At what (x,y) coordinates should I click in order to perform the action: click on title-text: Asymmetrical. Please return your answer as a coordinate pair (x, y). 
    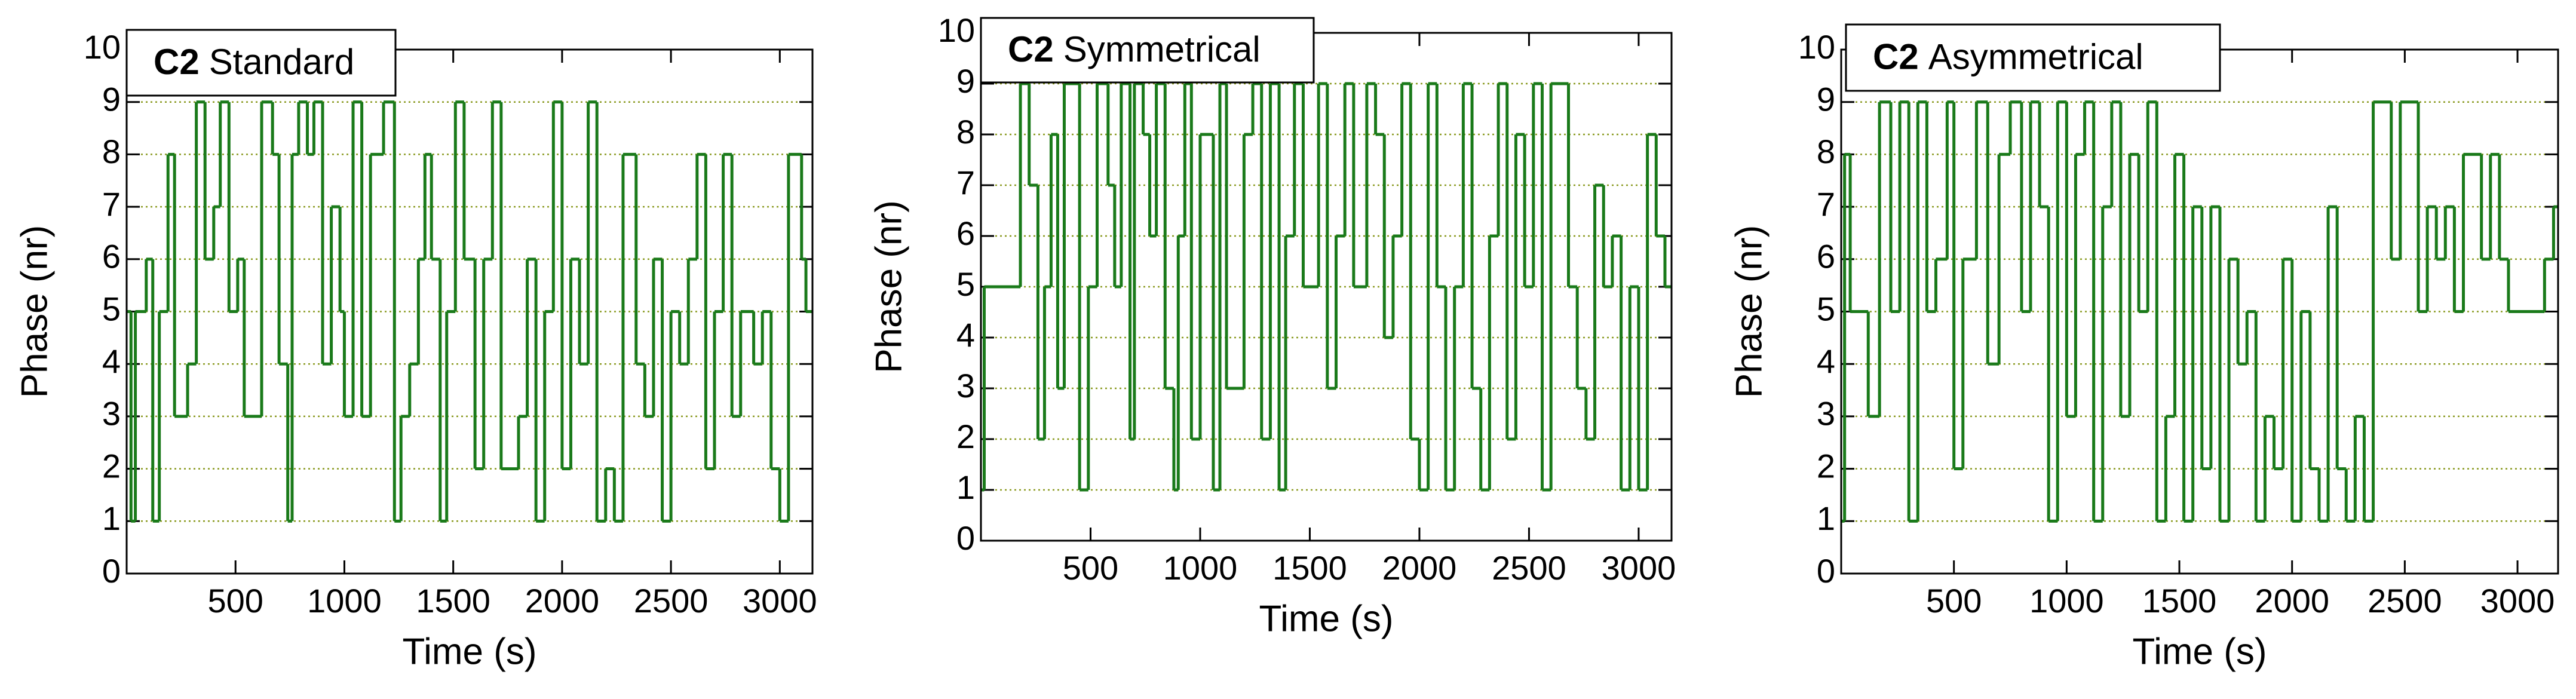
    Looking at the image, I should click on (2035, 56).